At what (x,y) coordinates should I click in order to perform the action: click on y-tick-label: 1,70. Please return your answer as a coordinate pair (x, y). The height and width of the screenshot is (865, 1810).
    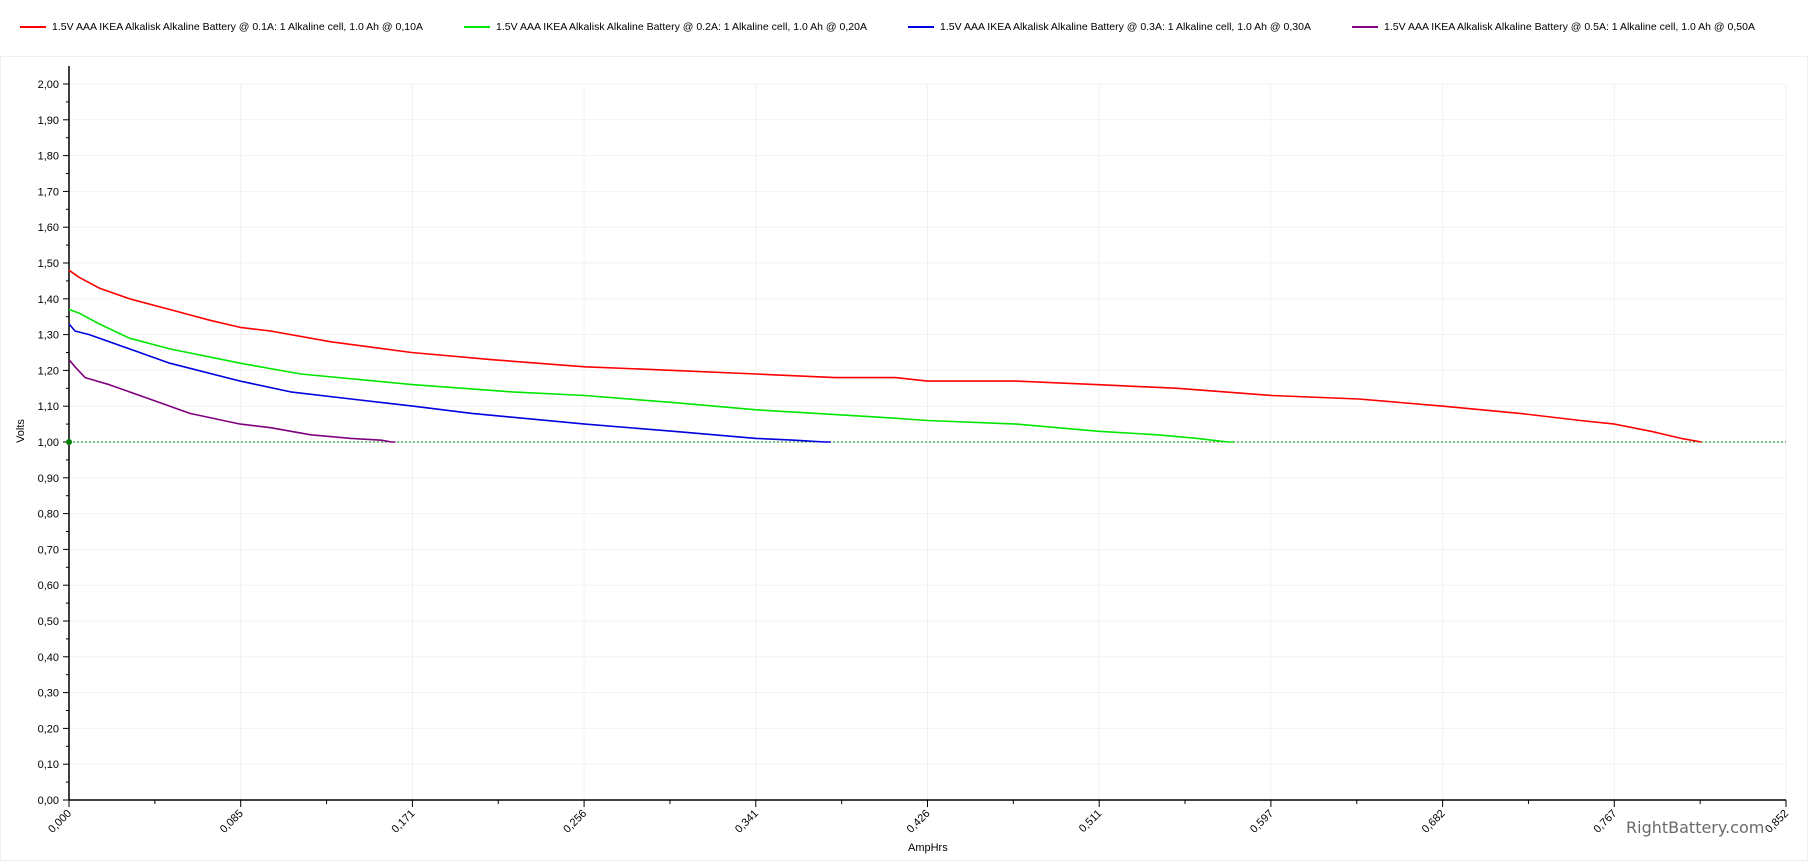
    Looking at the image, I should click on (48, 192).